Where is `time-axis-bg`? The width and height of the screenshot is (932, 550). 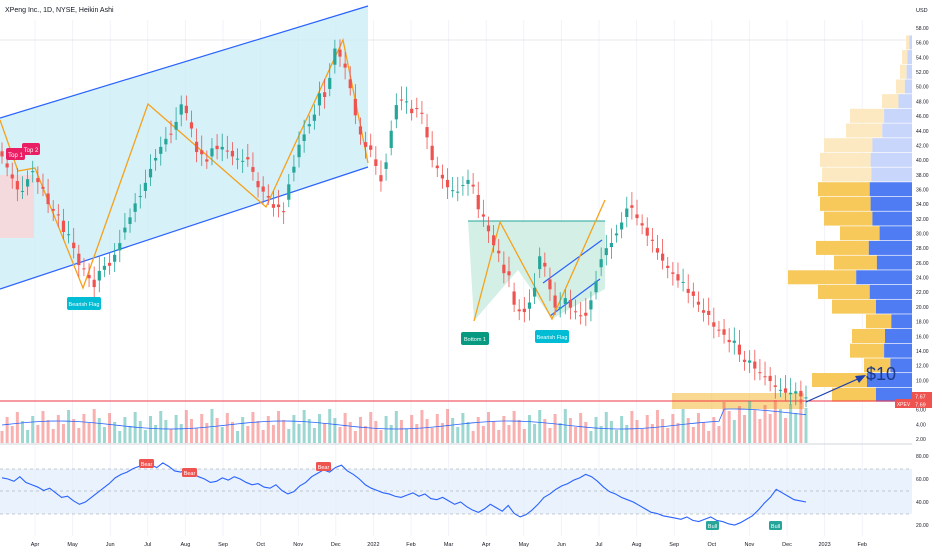 time-axis-bg is located at coordinates (466, 543).